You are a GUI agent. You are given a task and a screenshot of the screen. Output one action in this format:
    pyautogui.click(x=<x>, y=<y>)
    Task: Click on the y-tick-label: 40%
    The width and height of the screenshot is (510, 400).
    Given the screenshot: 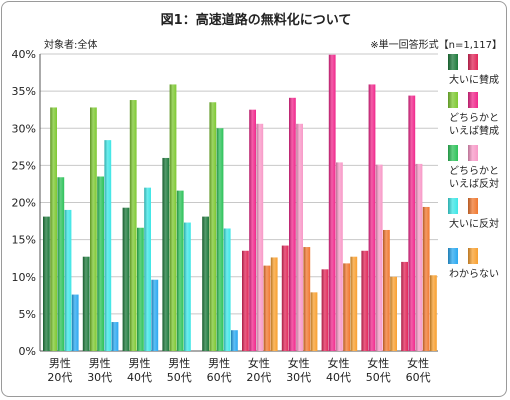 What is the action you would take?
    pyautogui.click(x=24, y=54)
    